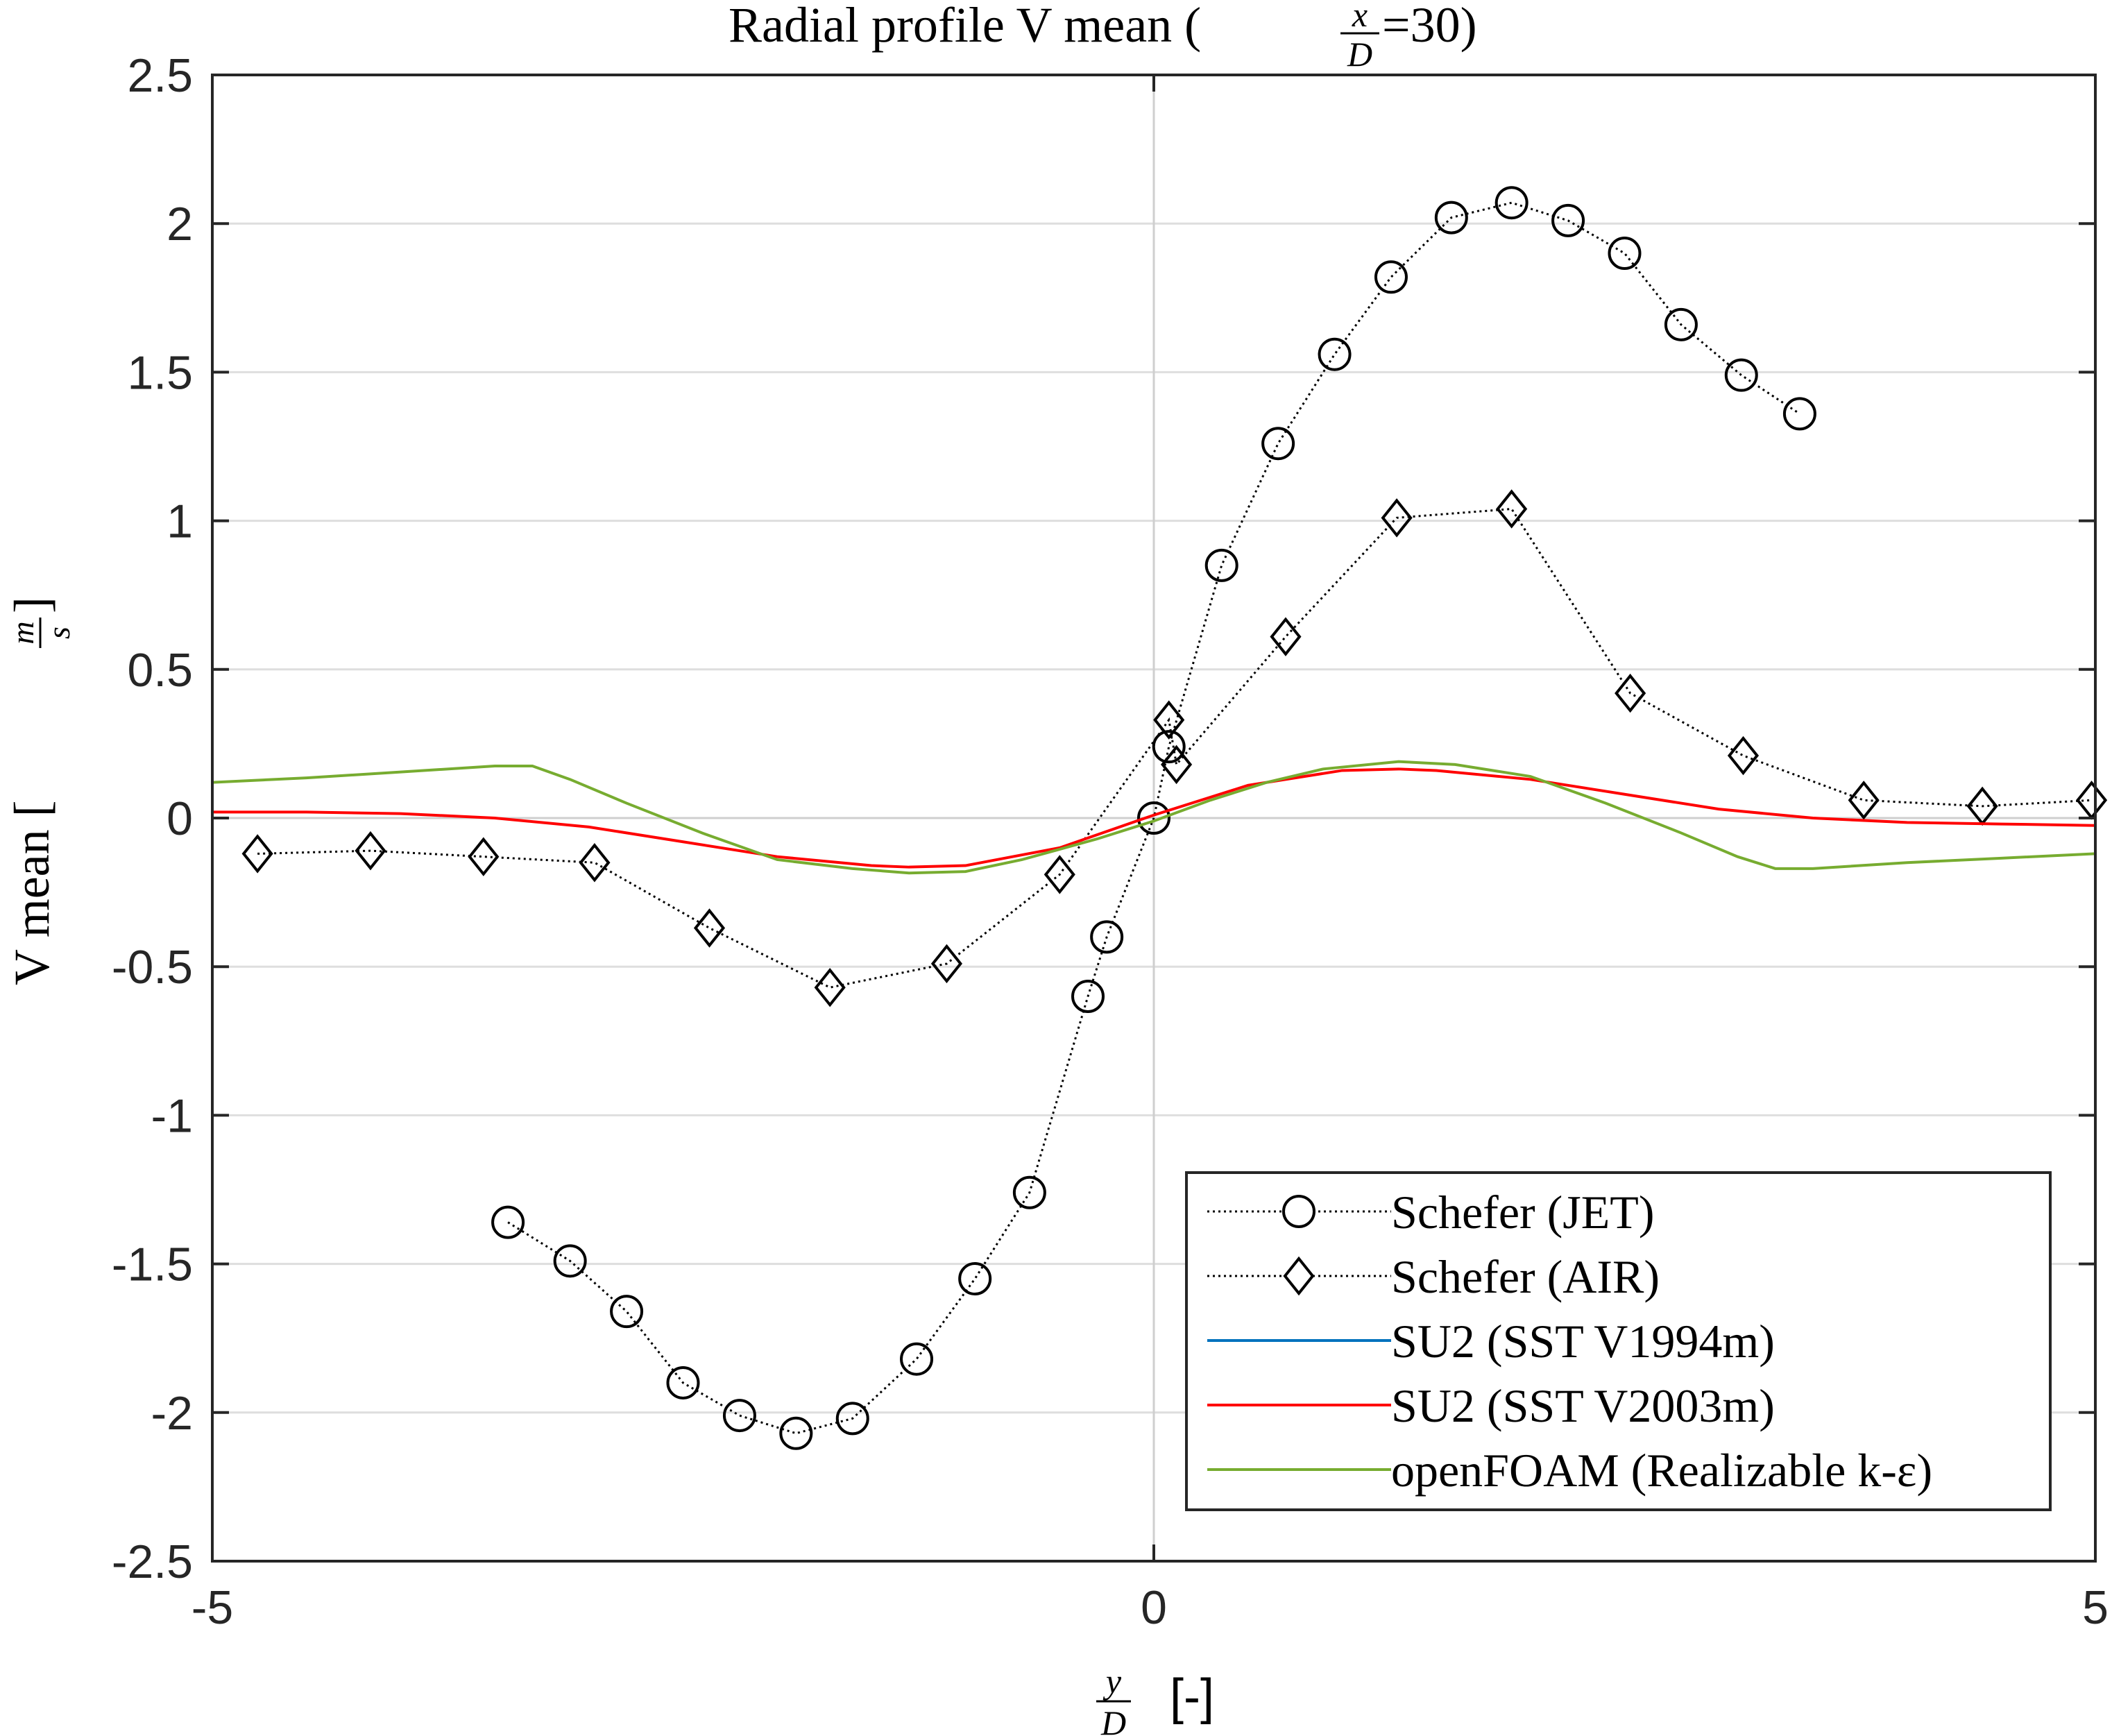 Image resolution: width=2112 pixels, height=1736 pixels. I want to click on title-frac-den: D, so click(1359, 54).